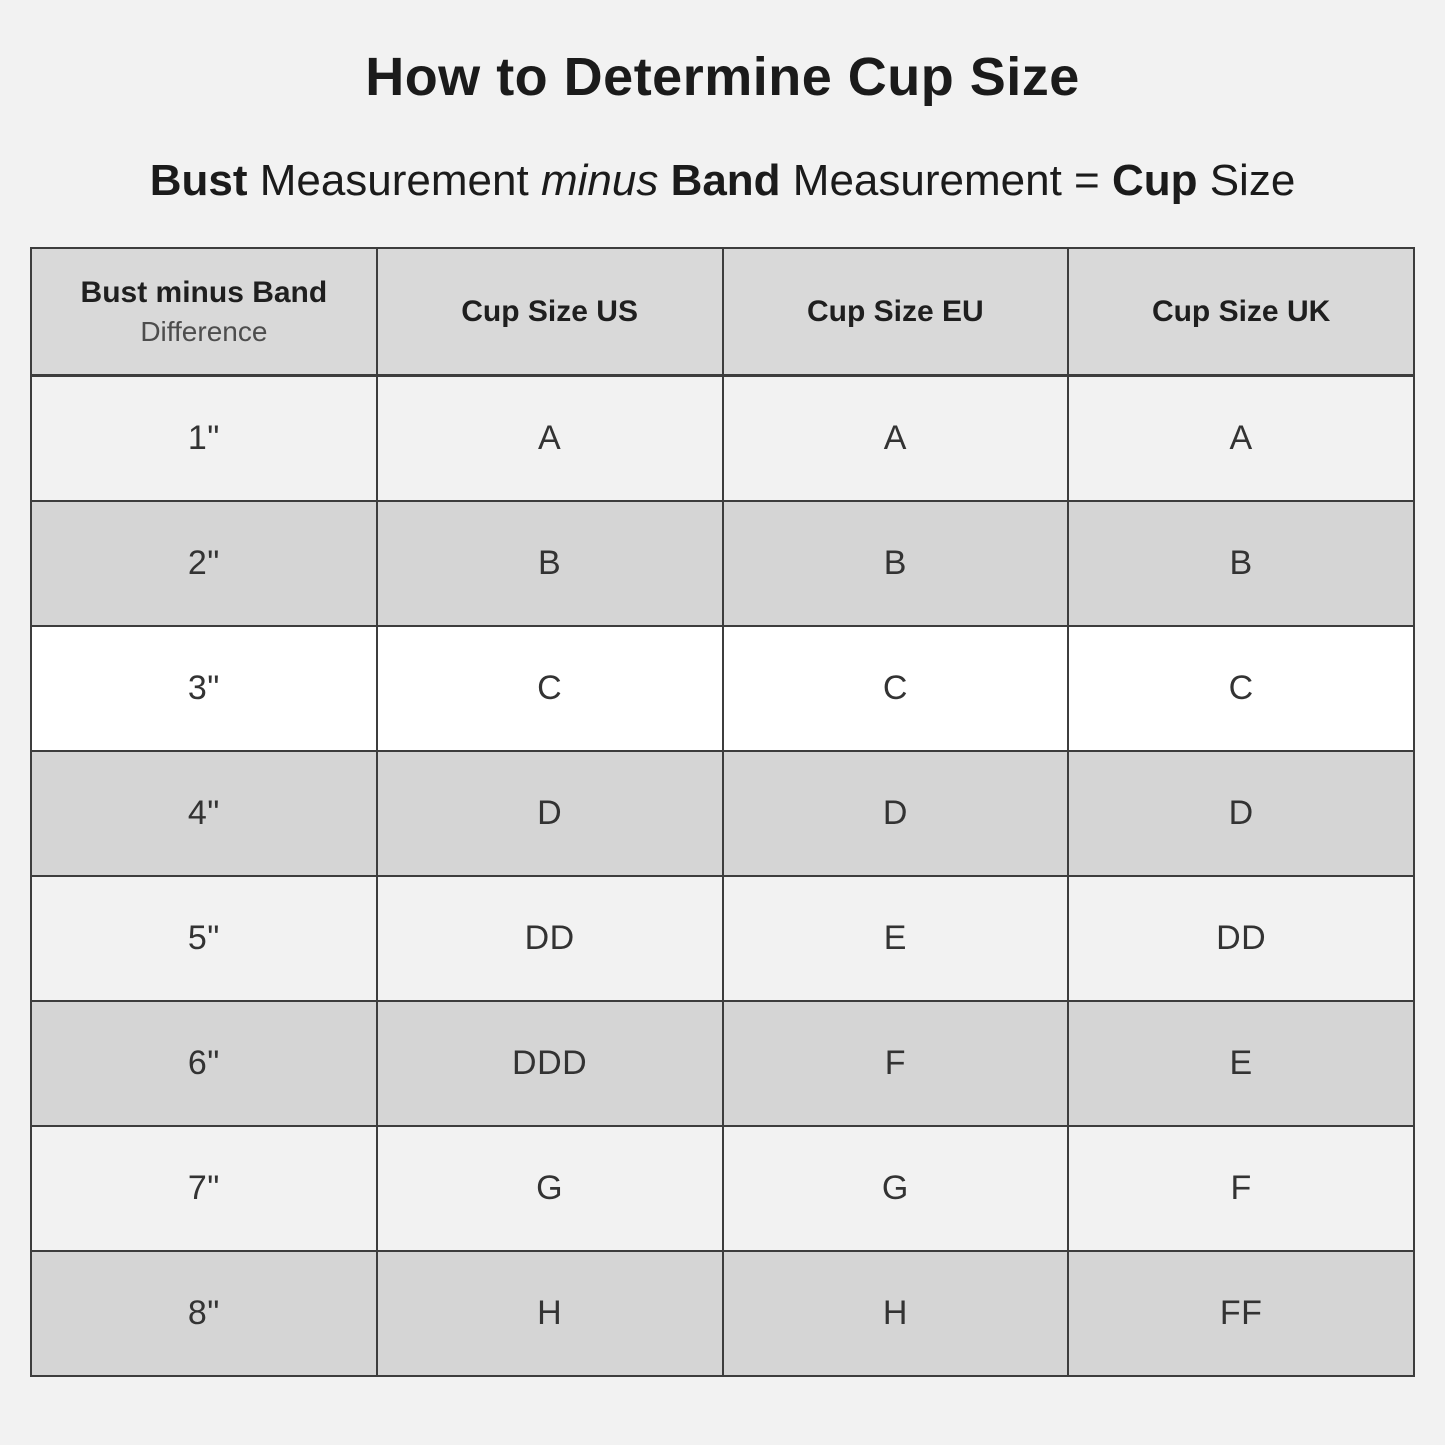 The height and width of the screenshot is (1445, 1445). I want to click on column-header-cup-uk: Cup Size UK, so click(1241, 312).